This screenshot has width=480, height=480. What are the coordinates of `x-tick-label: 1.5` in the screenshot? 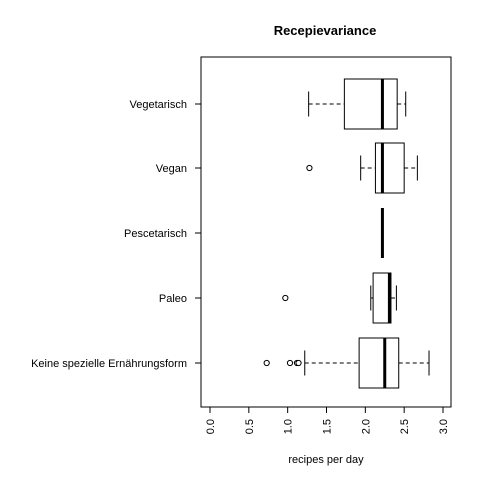 It's located at (328, 426).